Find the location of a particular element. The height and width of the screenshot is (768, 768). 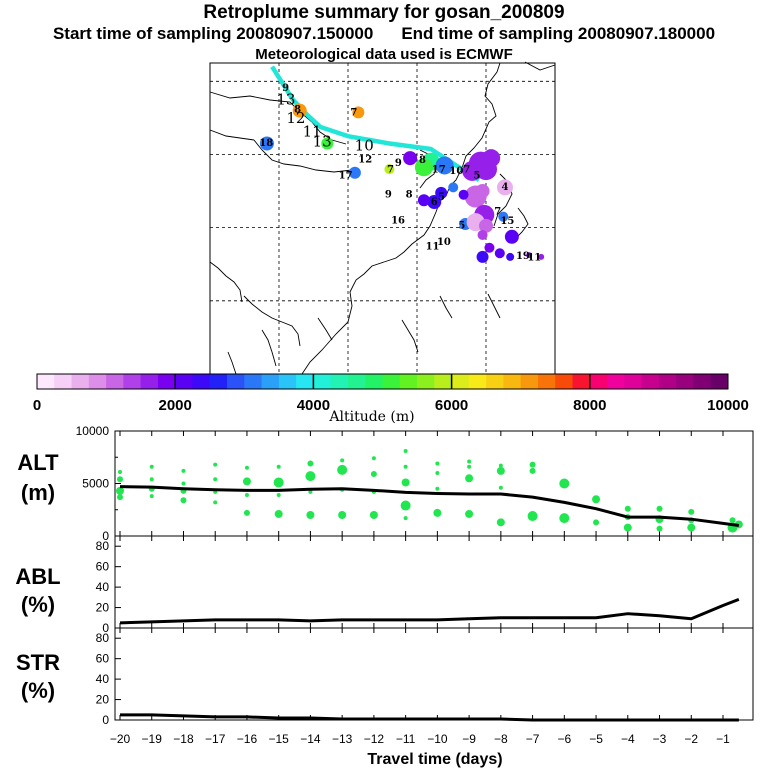

x-tick-label: −17 is located at coordinates (215, 739).